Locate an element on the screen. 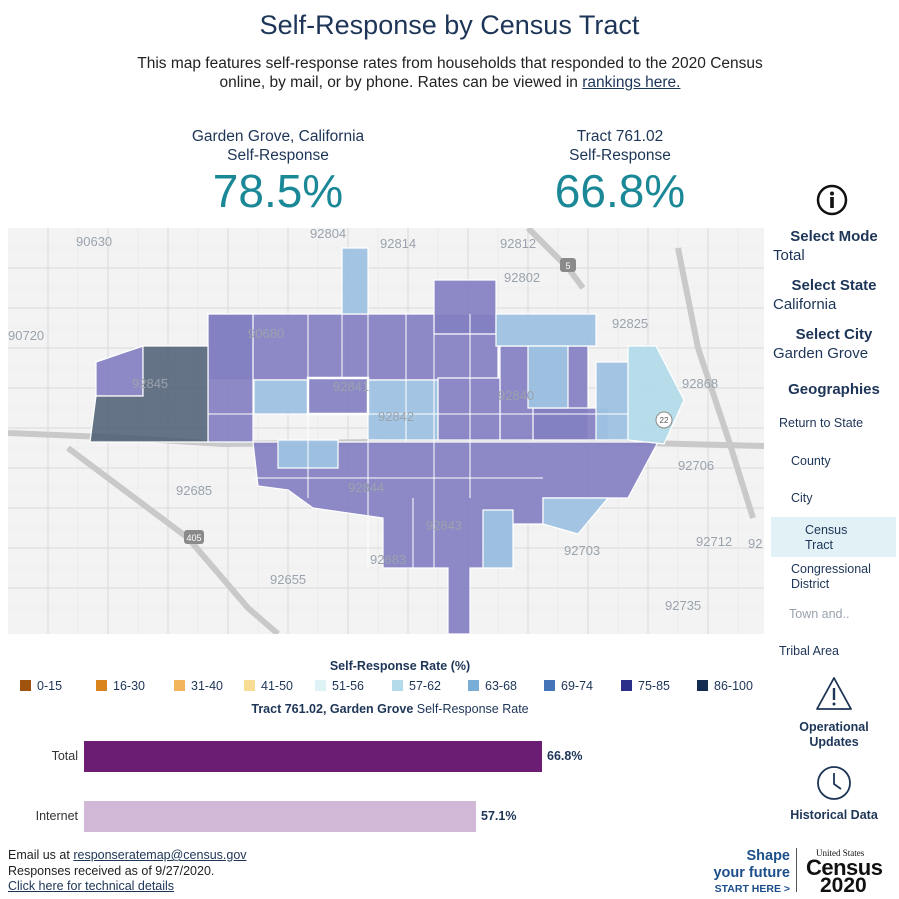  geo-congressional-district: Congressional District is located at coordinates (833, 577).